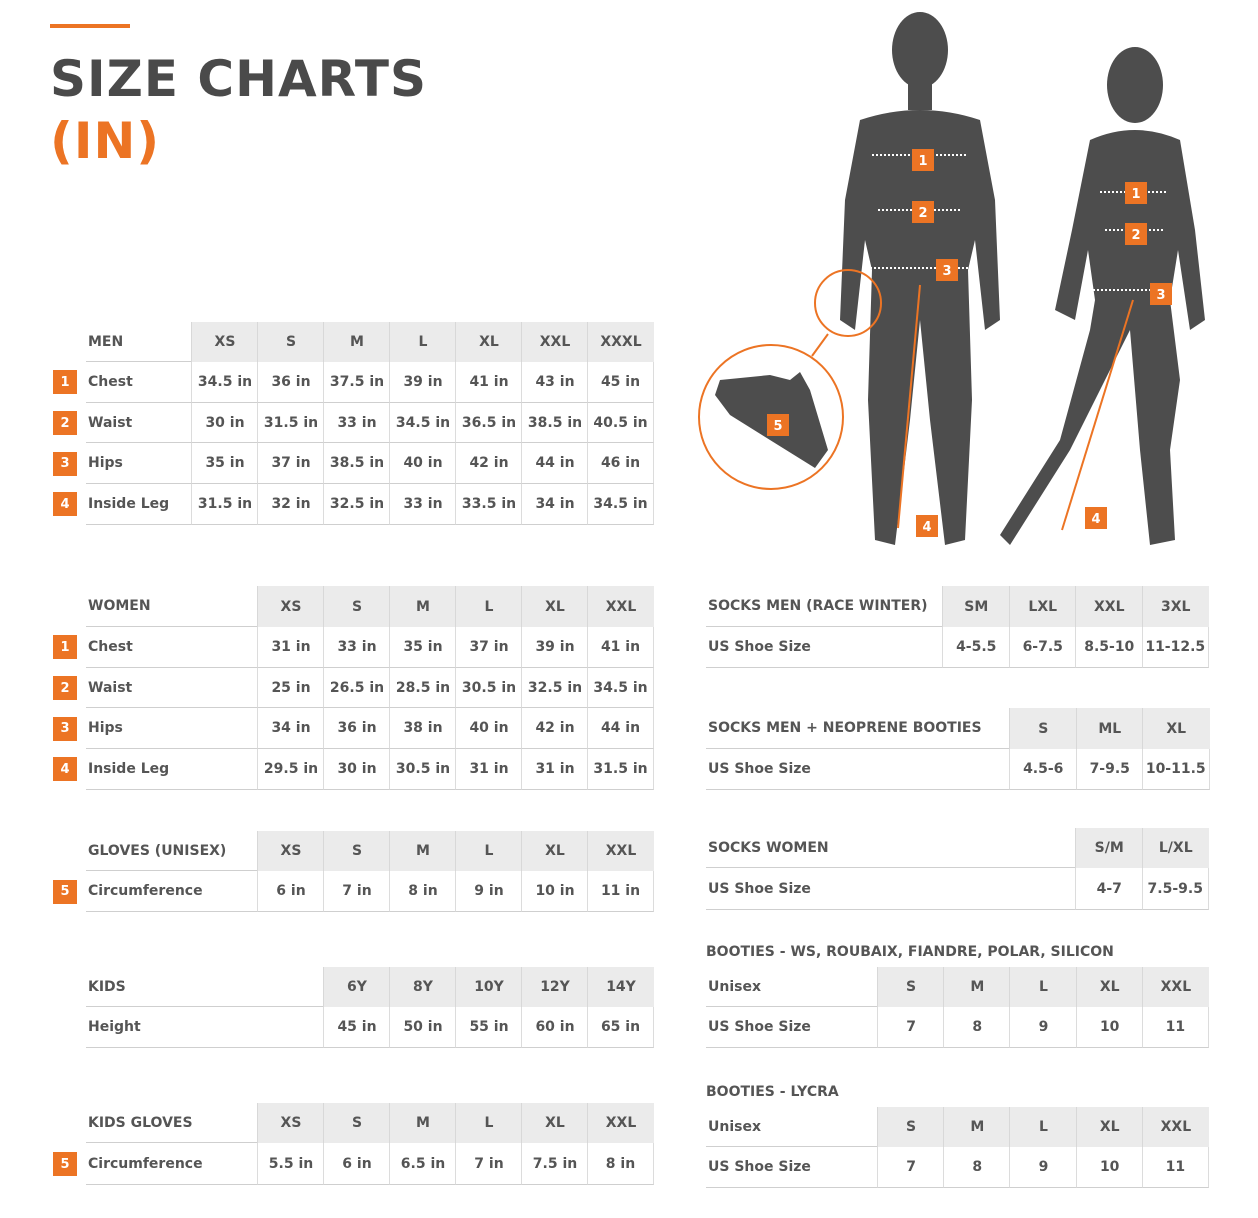 This screenshot has width=1258, height=1218. I want to click on men-cell: 38.5 in, so click(554, 423).